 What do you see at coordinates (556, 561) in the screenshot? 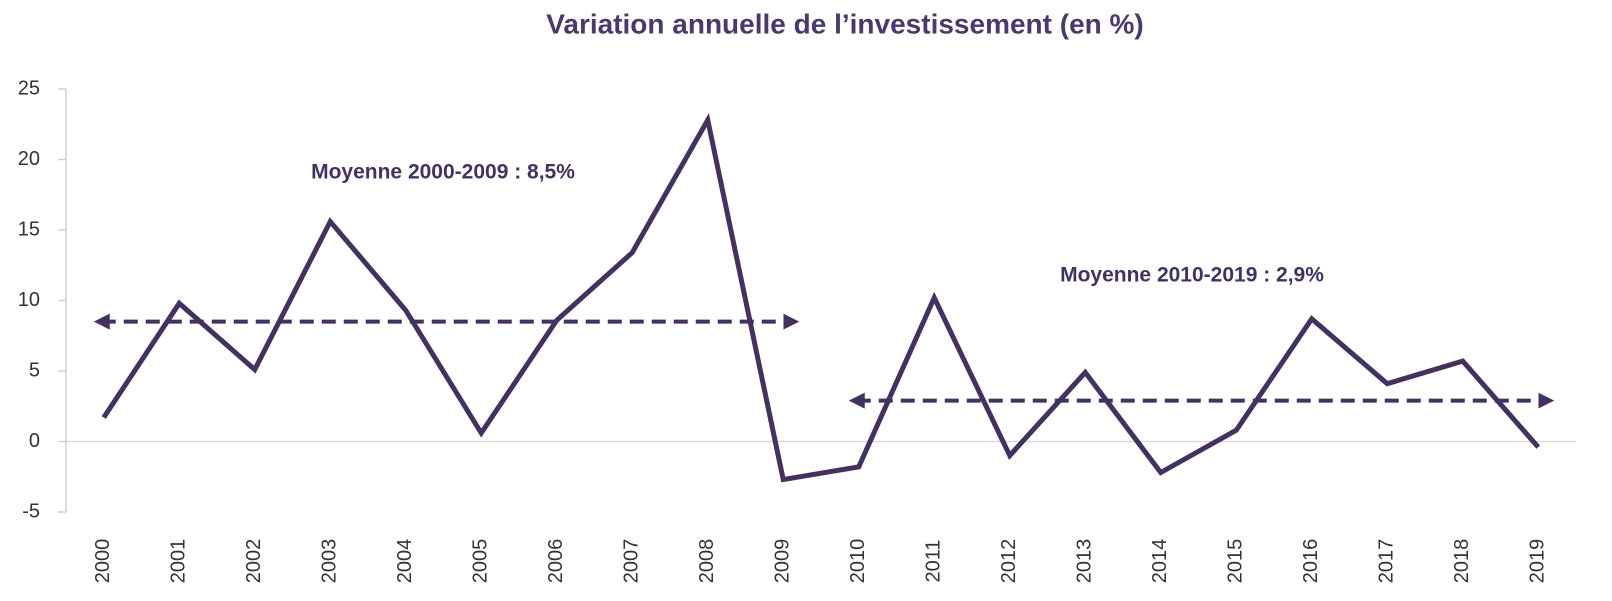
I see `x-tick-label: 2006` at bounding box center [556, 561].